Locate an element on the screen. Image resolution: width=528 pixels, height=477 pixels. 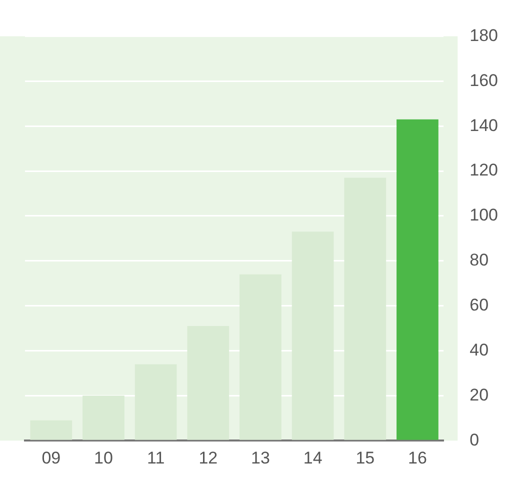
y-tick-label: 80 is located at coordinates (479, 260).